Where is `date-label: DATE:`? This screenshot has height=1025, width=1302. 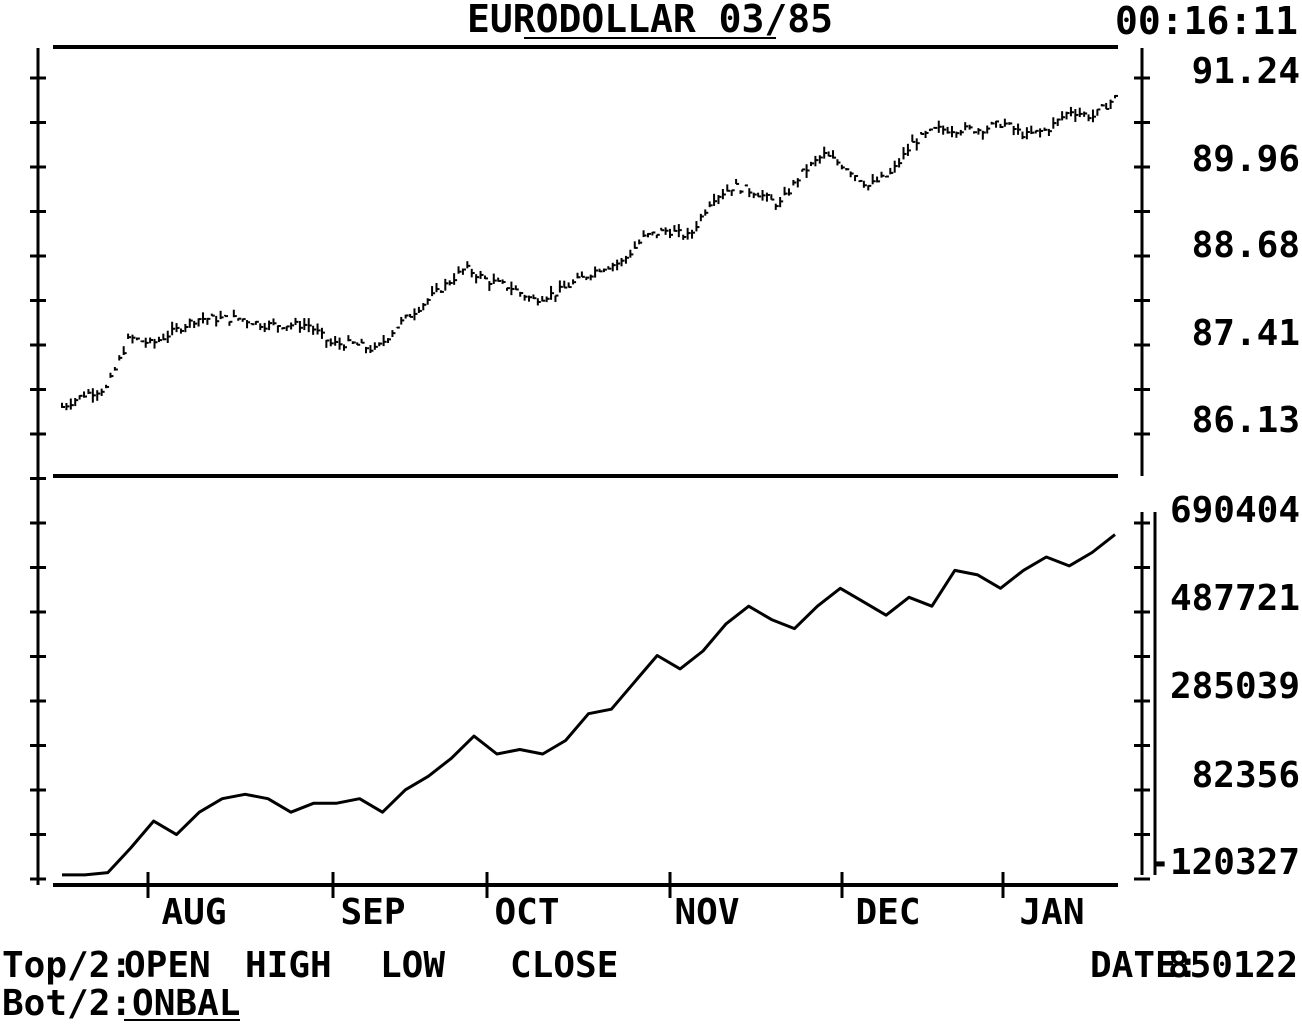 date-label: DATE: is located at coordinates (1144, 965).